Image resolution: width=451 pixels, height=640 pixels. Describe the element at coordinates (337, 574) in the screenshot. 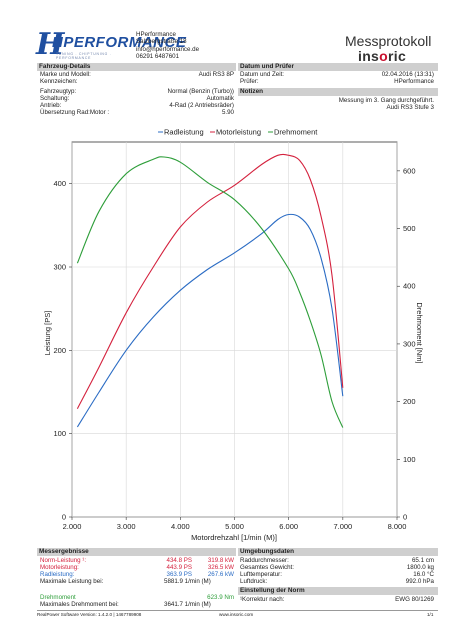

I see `env-row: Lufttemperatur: 16.0 °C` at that location.